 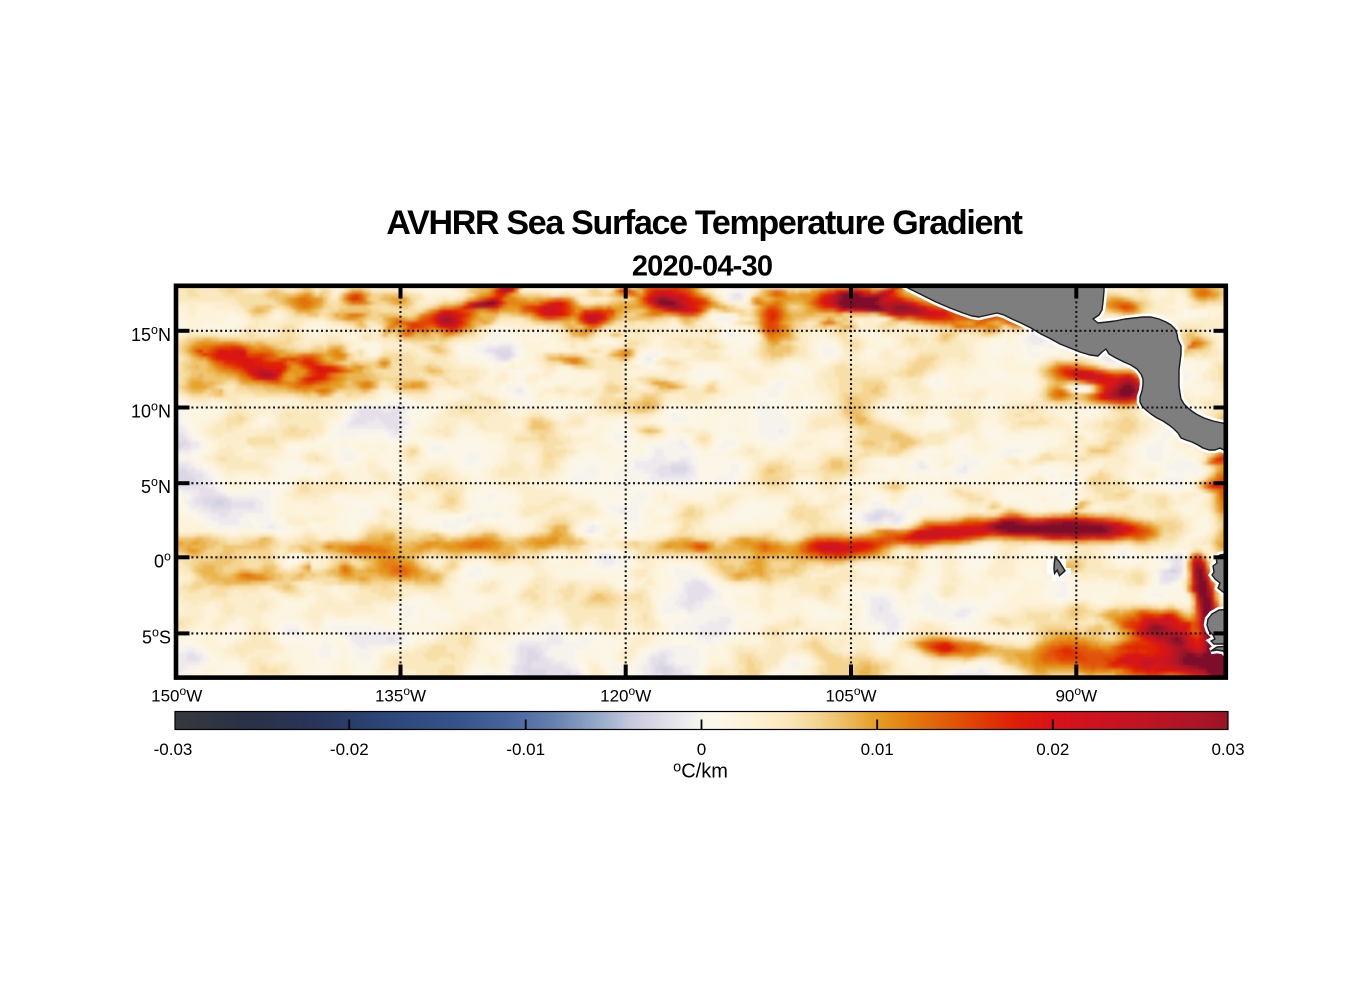 What do you see at coordinates (400, 695) in the screenshot?
I see `svg-text: 135oW` at bounding box center [400, 695].